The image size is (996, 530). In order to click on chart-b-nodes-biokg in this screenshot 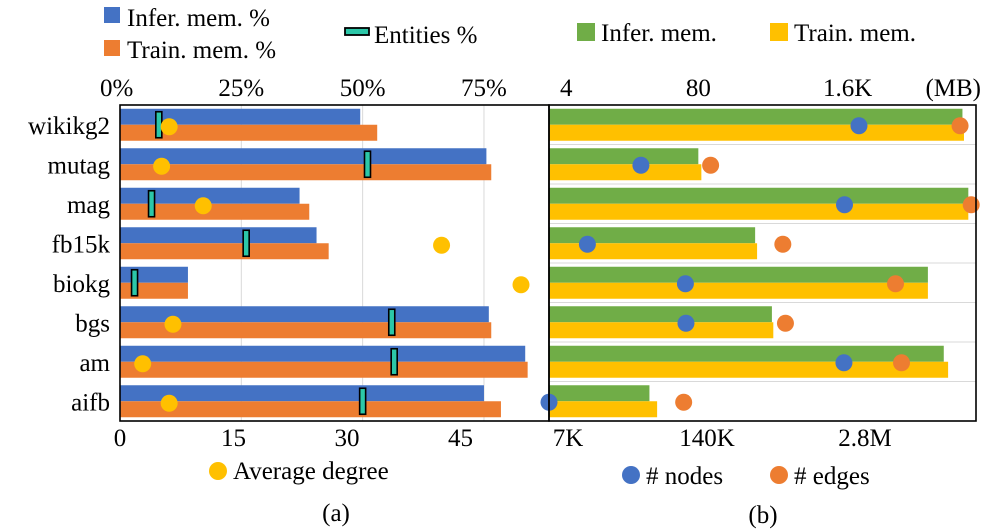, I will do `click(685, 284)`.